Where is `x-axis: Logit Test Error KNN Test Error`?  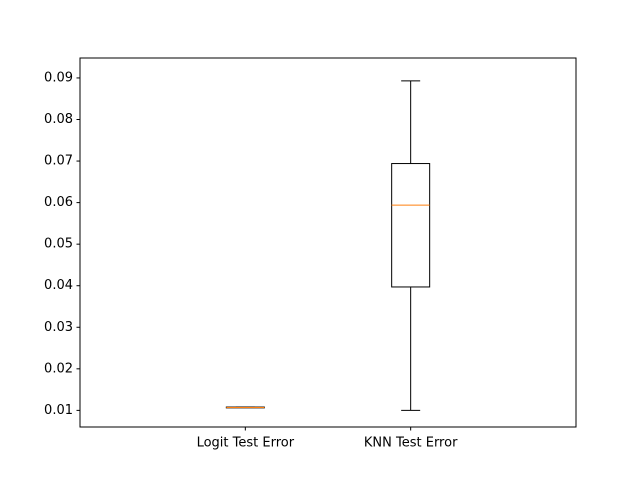
x-axis: Logit Test Error KNN Test Error is located at coordinates (327, 439).